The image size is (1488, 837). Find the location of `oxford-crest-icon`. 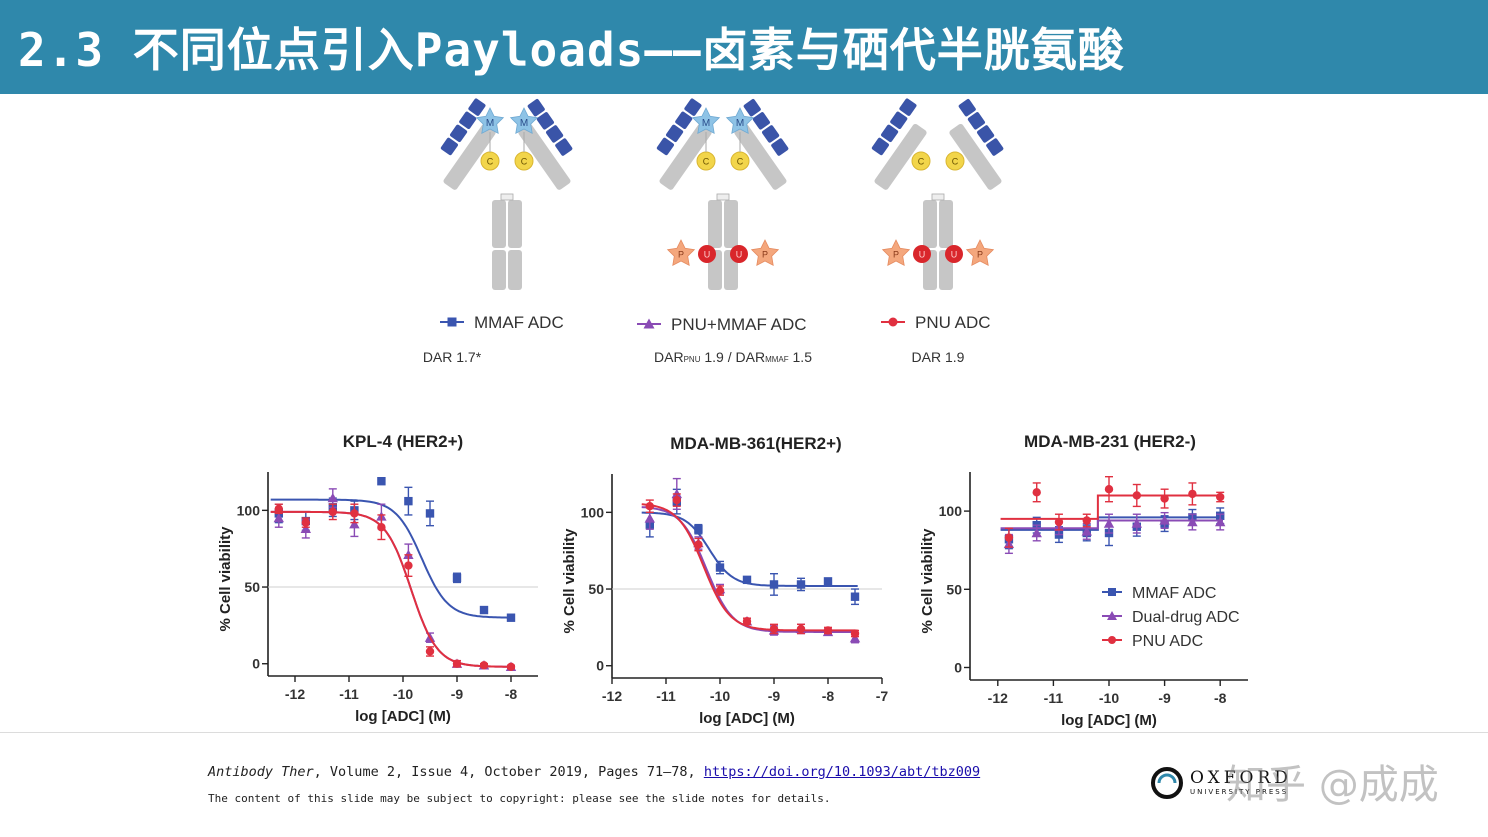

oxford-crest-icon is located at coordinates (1167, 783).